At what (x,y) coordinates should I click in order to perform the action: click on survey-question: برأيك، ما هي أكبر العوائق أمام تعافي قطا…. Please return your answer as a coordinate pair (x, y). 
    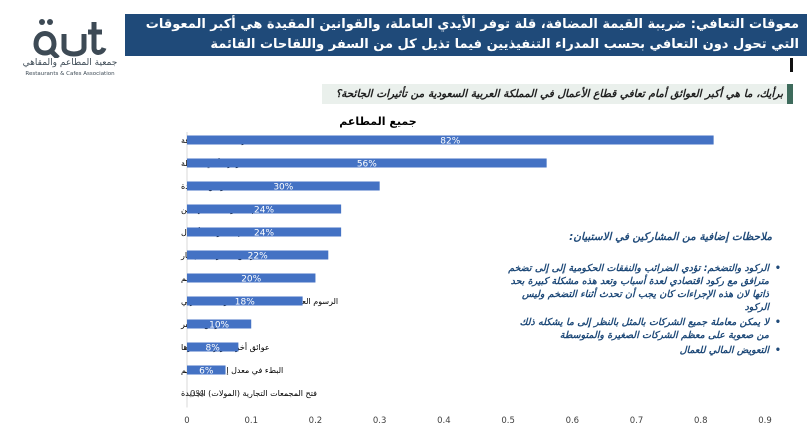
    Looking at the image, I should click on (554, 94).